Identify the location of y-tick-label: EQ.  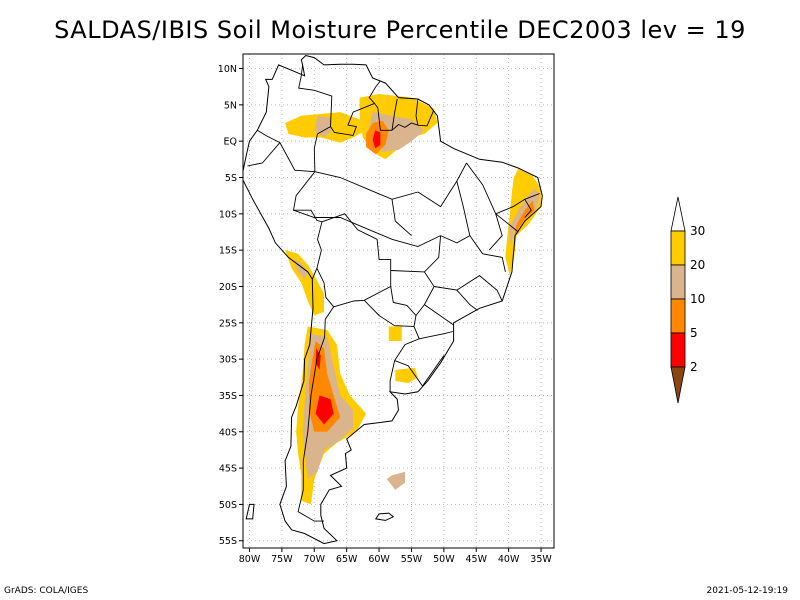
(230, 142).